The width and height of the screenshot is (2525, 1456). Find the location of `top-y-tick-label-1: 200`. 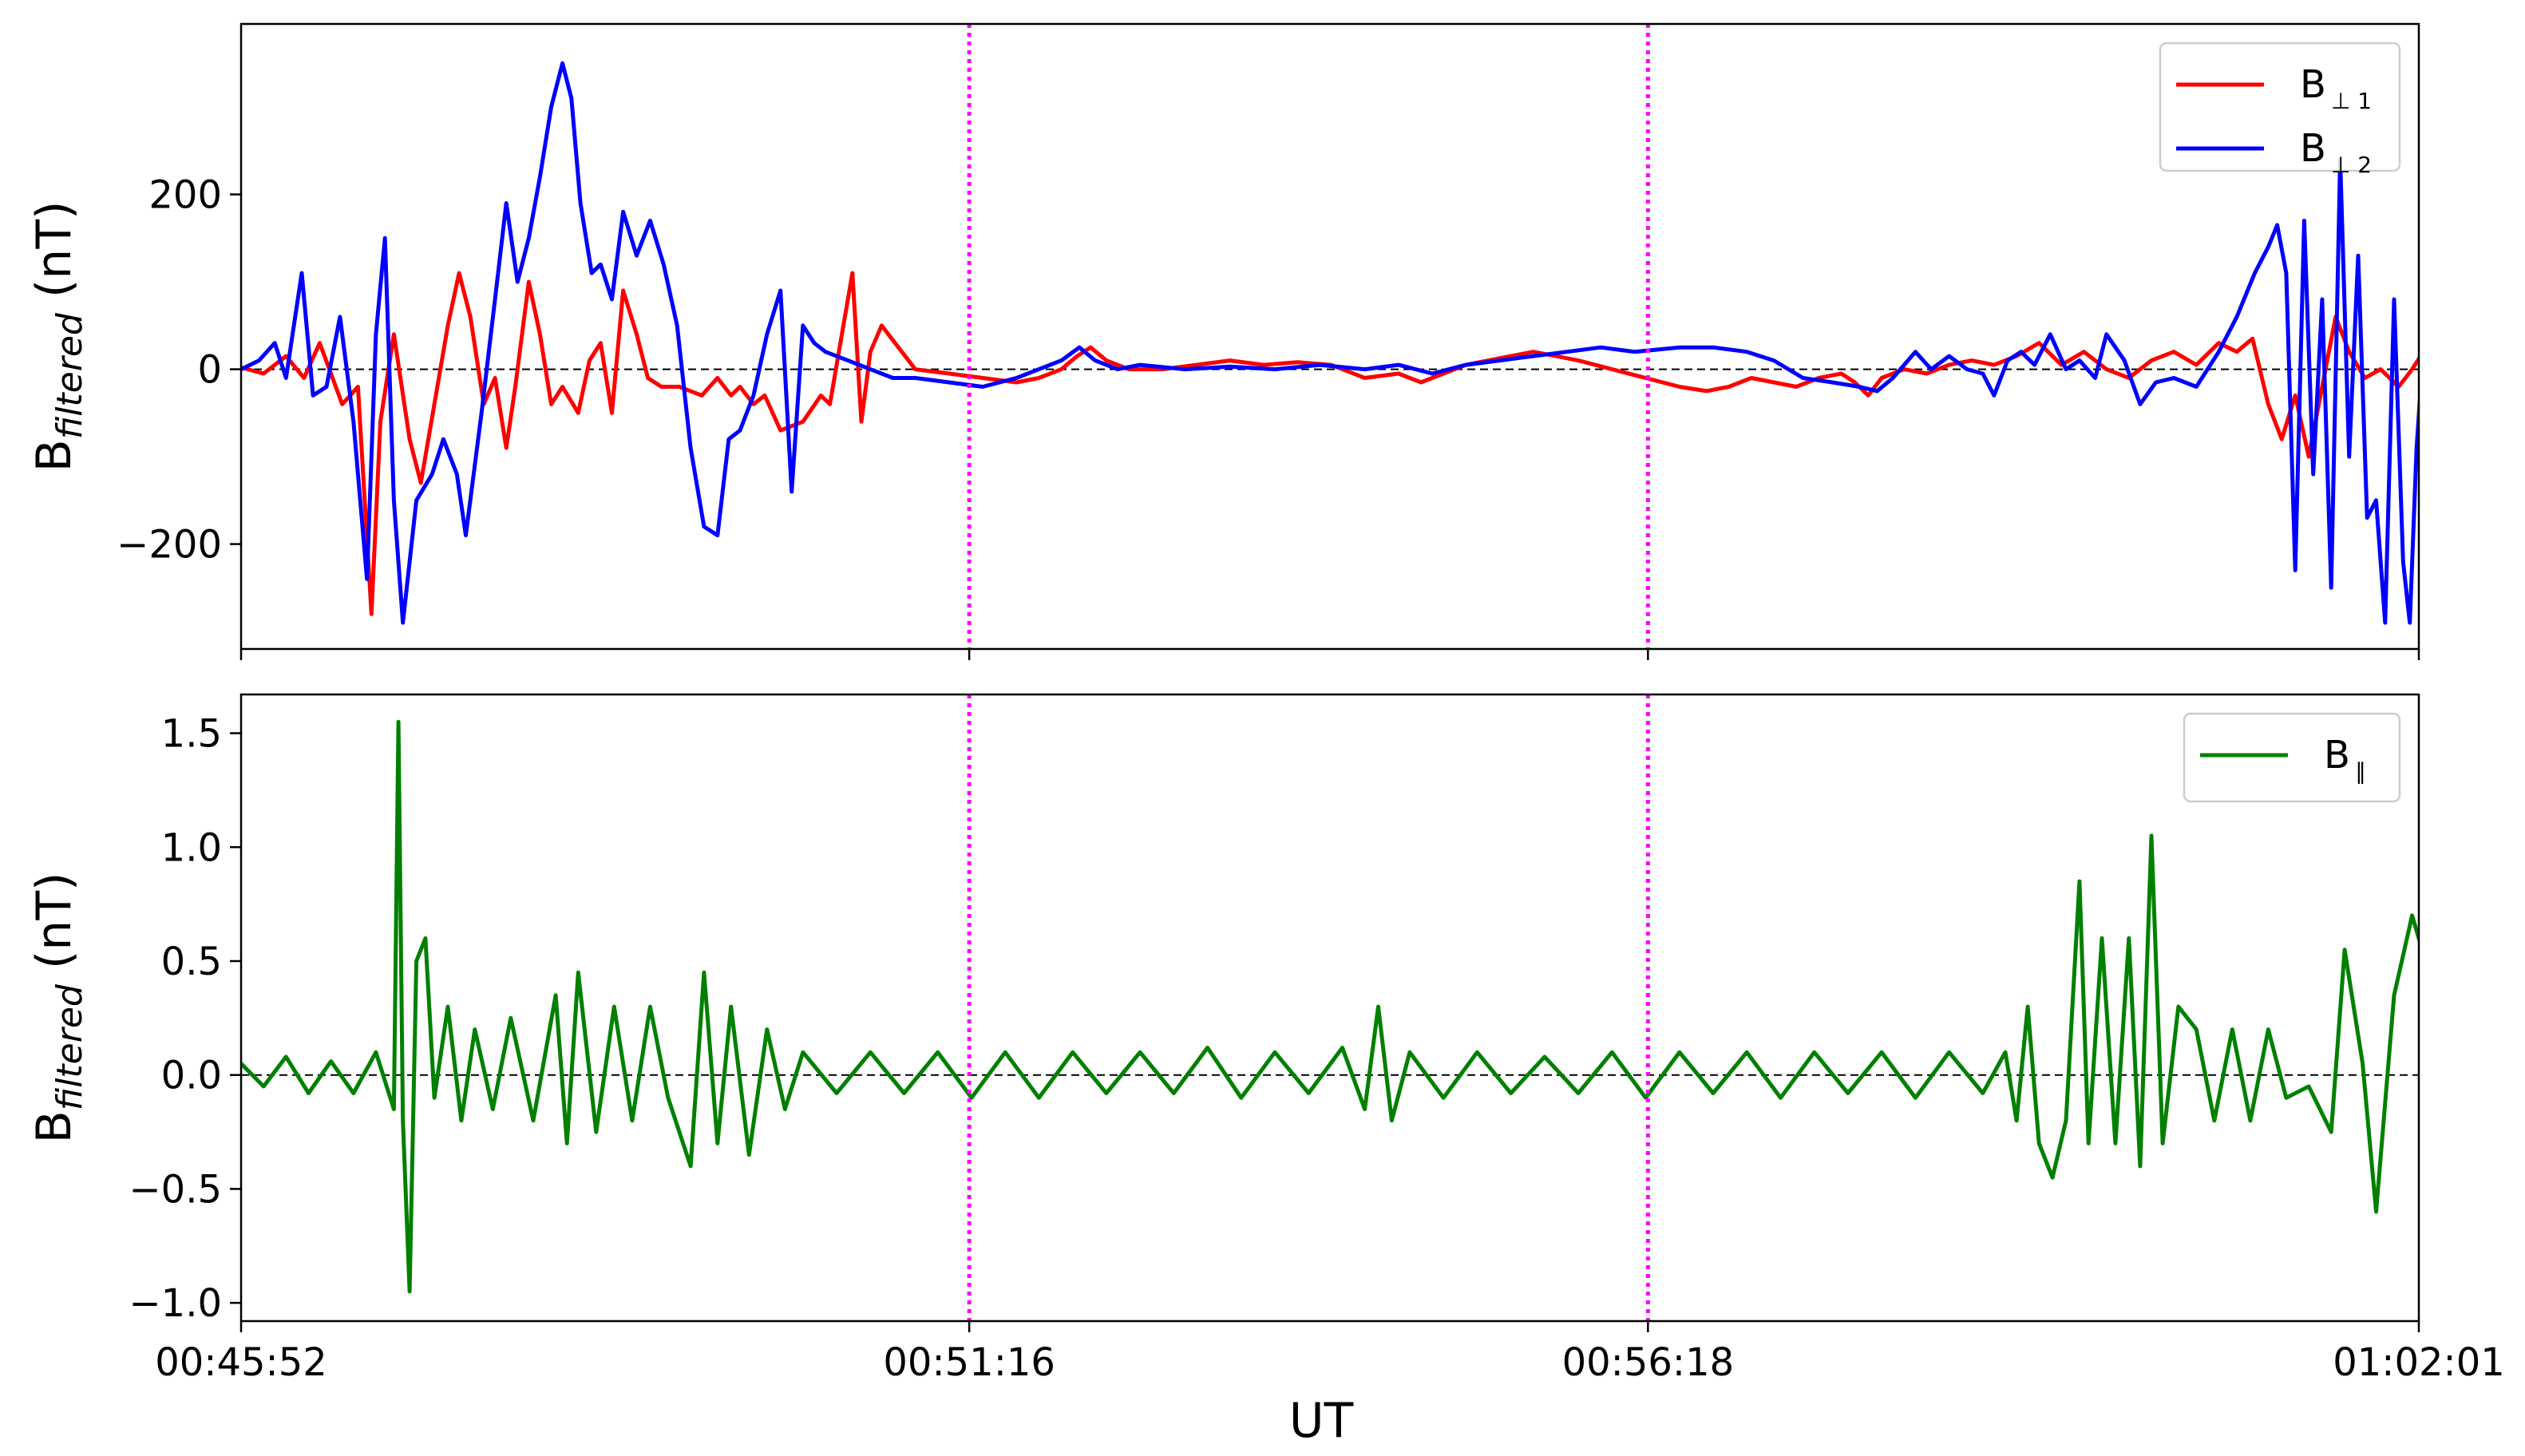

top-y-tick-label-1: 200 is located at coordinates (185, 195).